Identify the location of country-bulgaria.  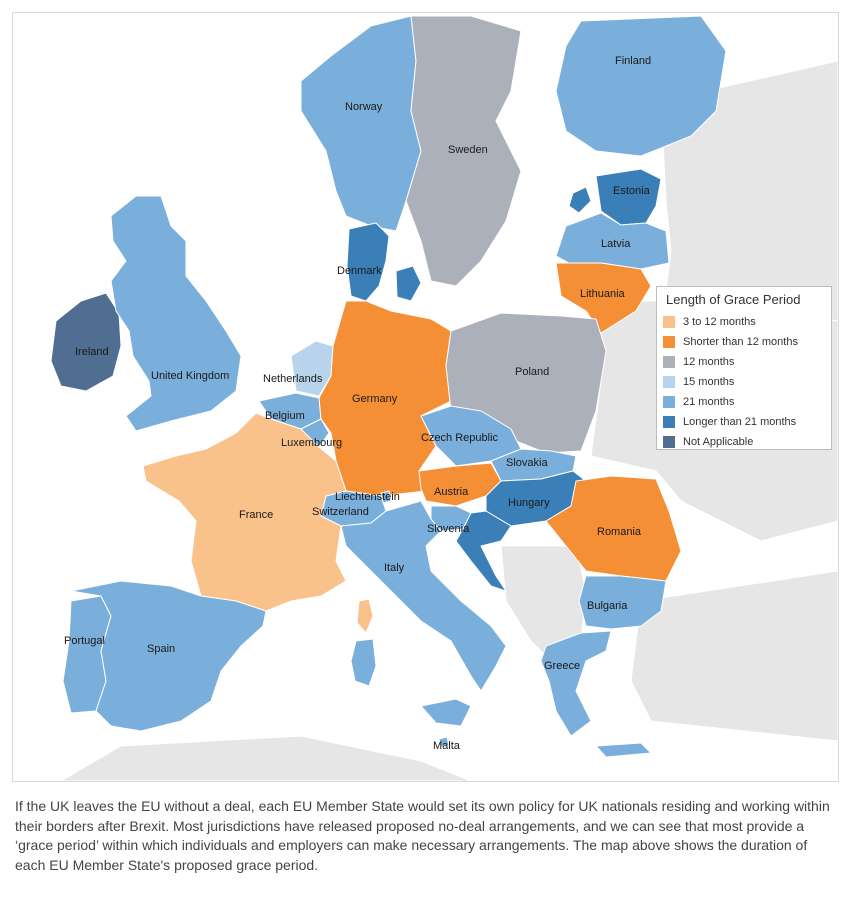
(622, 602).